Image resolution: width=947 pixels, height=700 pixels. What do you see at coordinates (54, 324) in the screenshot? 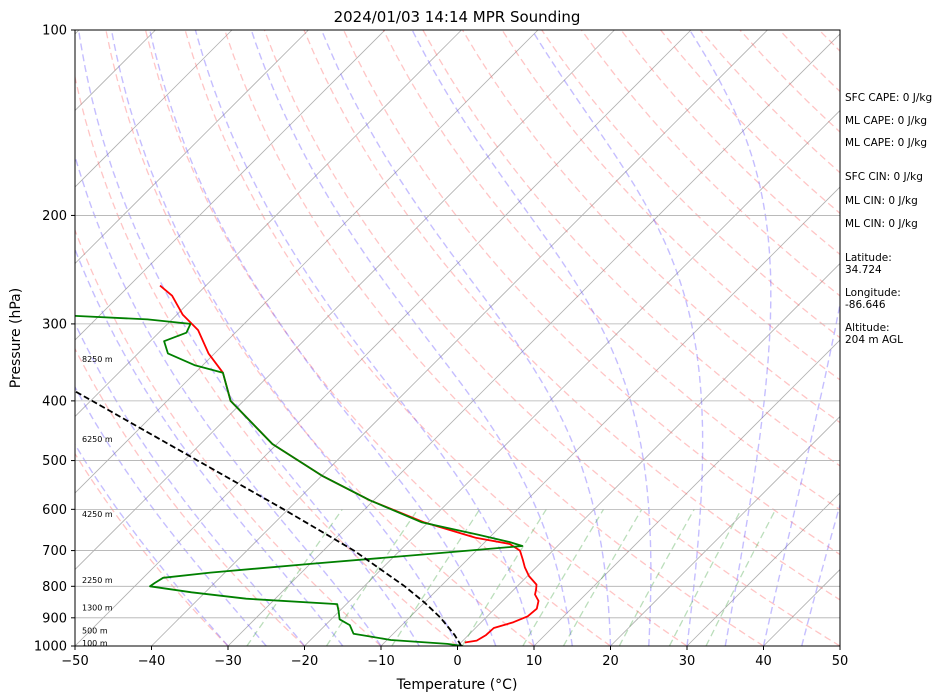
I see `y-tick-label: 300` at bounding box center [54, 324].